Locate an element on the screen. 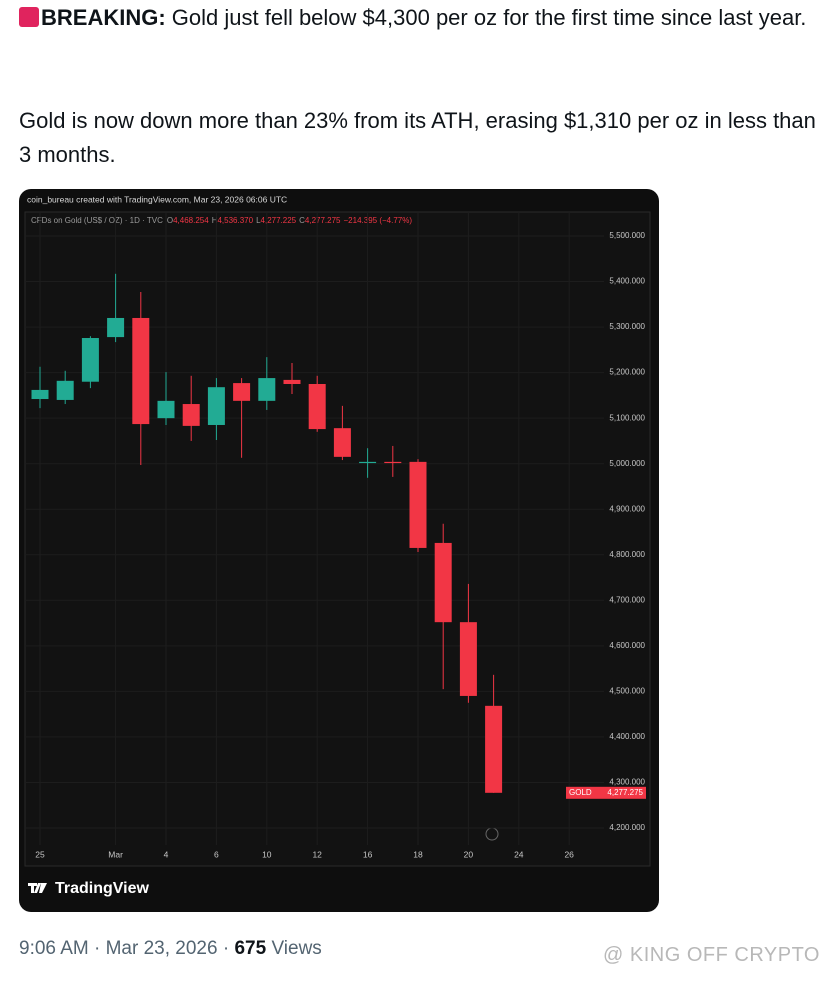  chart-title: CFDs on Gold (US$ / OZ) · 1D · TVC is located at coordinates (97, 220).